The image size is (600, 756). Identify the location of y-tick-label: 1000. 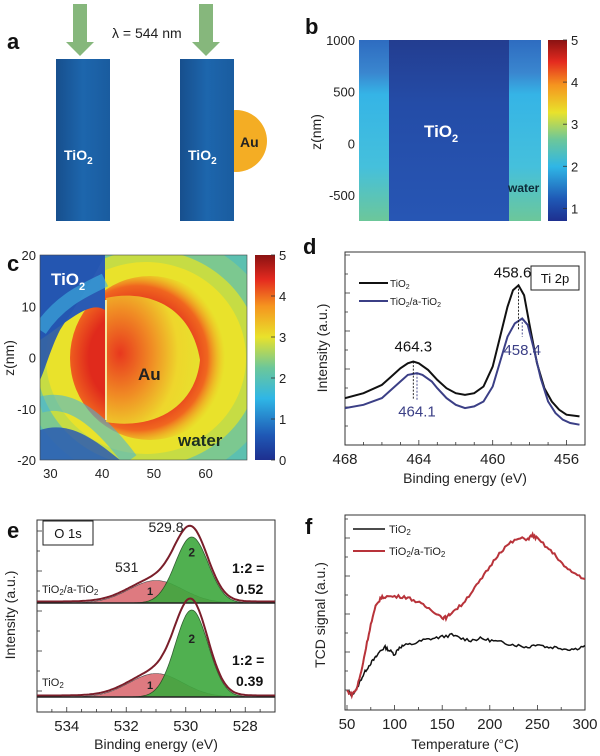
(340, 40).